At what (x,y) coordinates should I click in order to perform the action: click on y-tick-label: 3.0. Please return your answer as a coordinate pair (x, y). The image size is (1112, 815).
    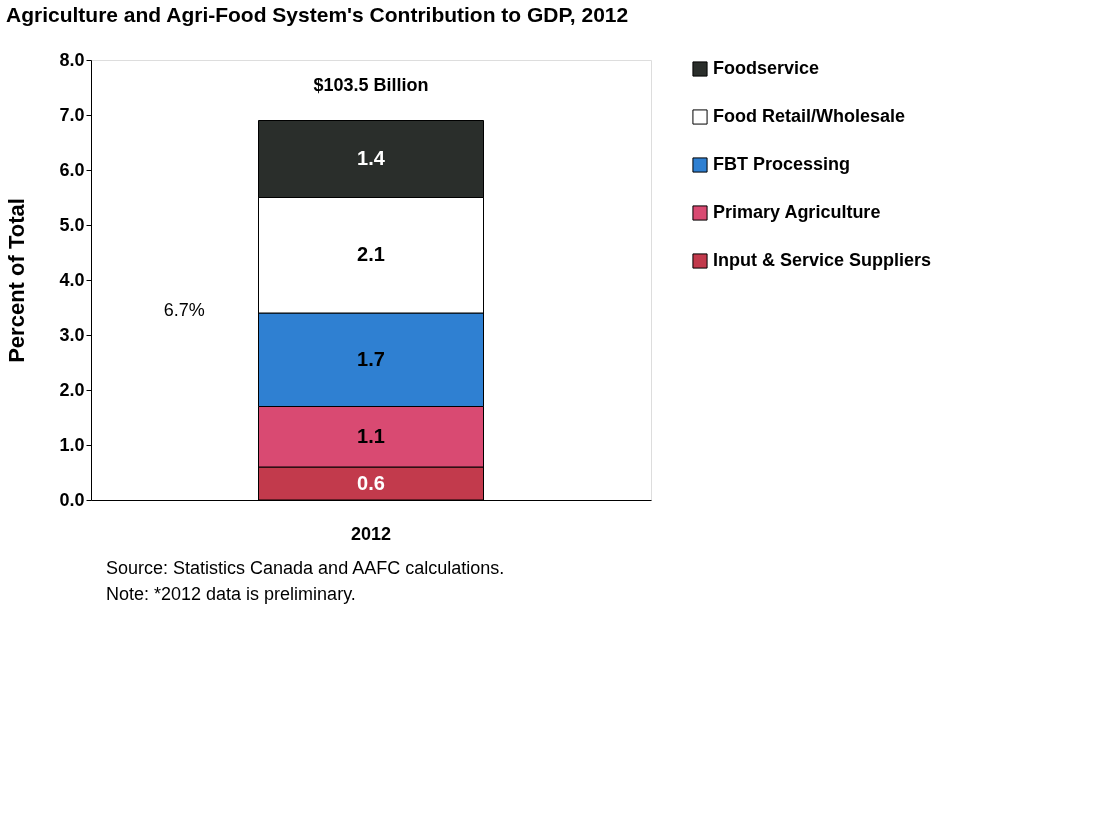
    Looking at the image, I should click on (72, 334).